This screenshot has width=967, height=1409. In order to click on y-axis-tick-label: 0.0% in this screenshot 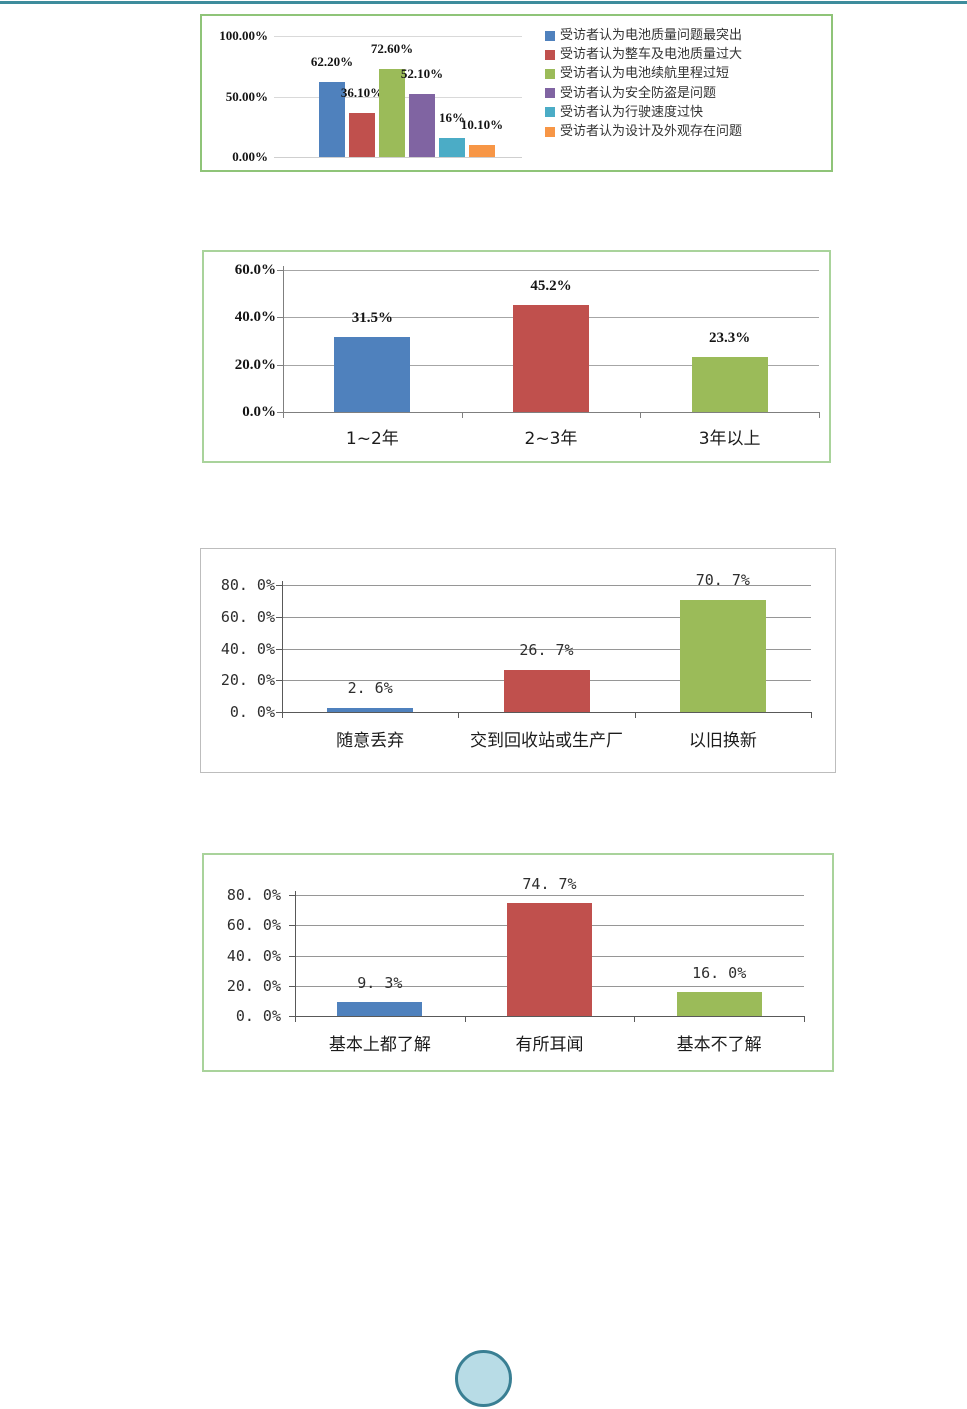, I will do `click(259, 412)`.